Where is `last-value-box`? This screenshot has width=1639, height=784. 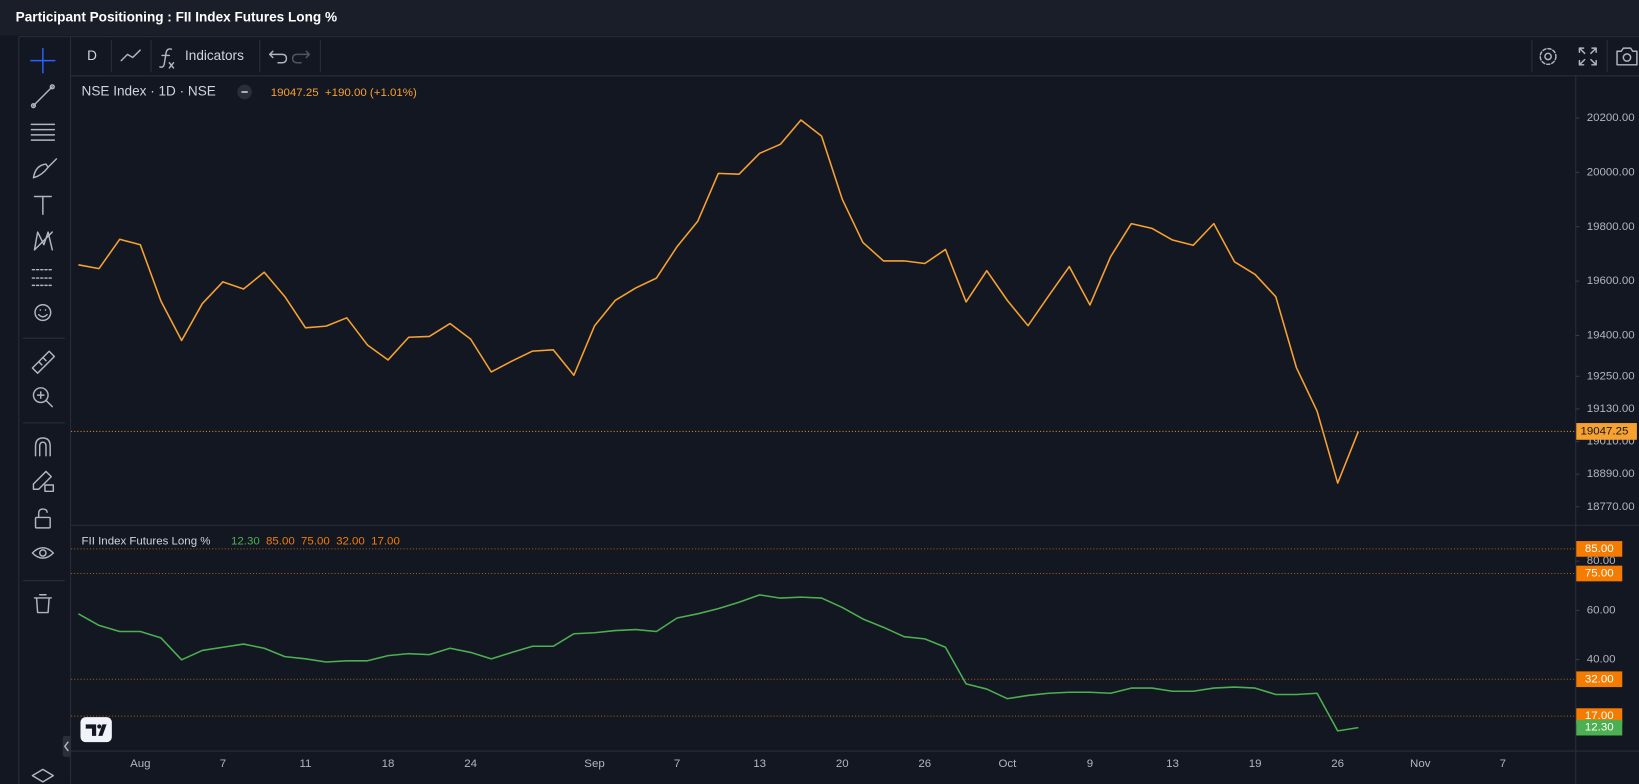
last-value-box is located at coordinates (1599, 727).